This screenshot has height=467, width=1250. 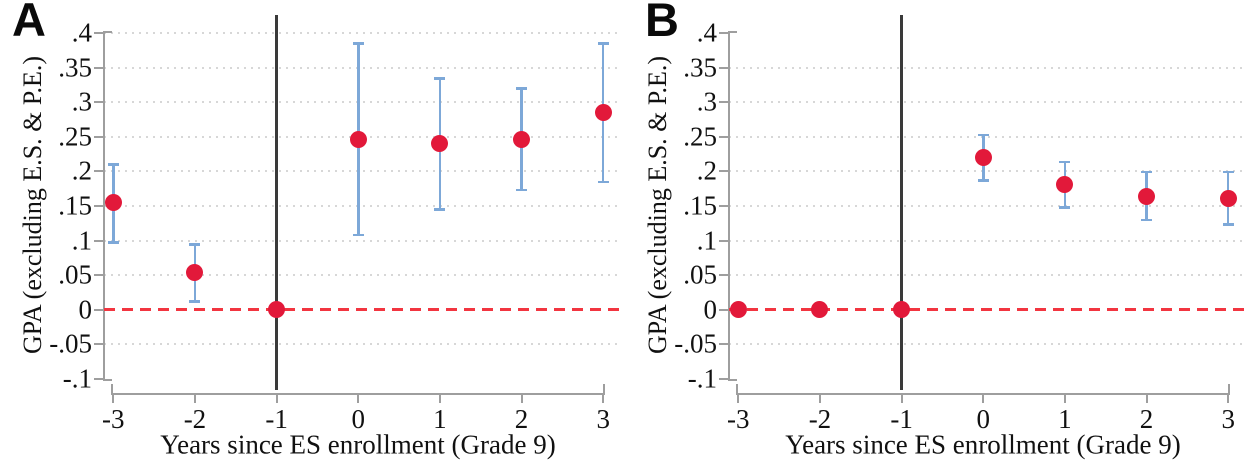 What do you see at coordinates (901, 419) in the screenshot?
I see `x-tick-label: -1` at bounding box center [901, 419].